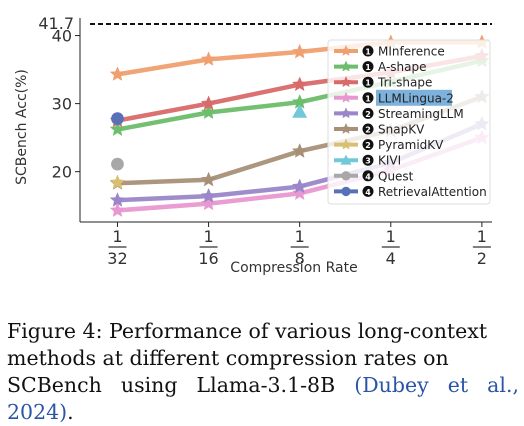 The image size is (524, 426). What do you see at coordinates (396, 176) in the screenshot?
I see `legend-label: Quest` at bounding box center [396, 176].